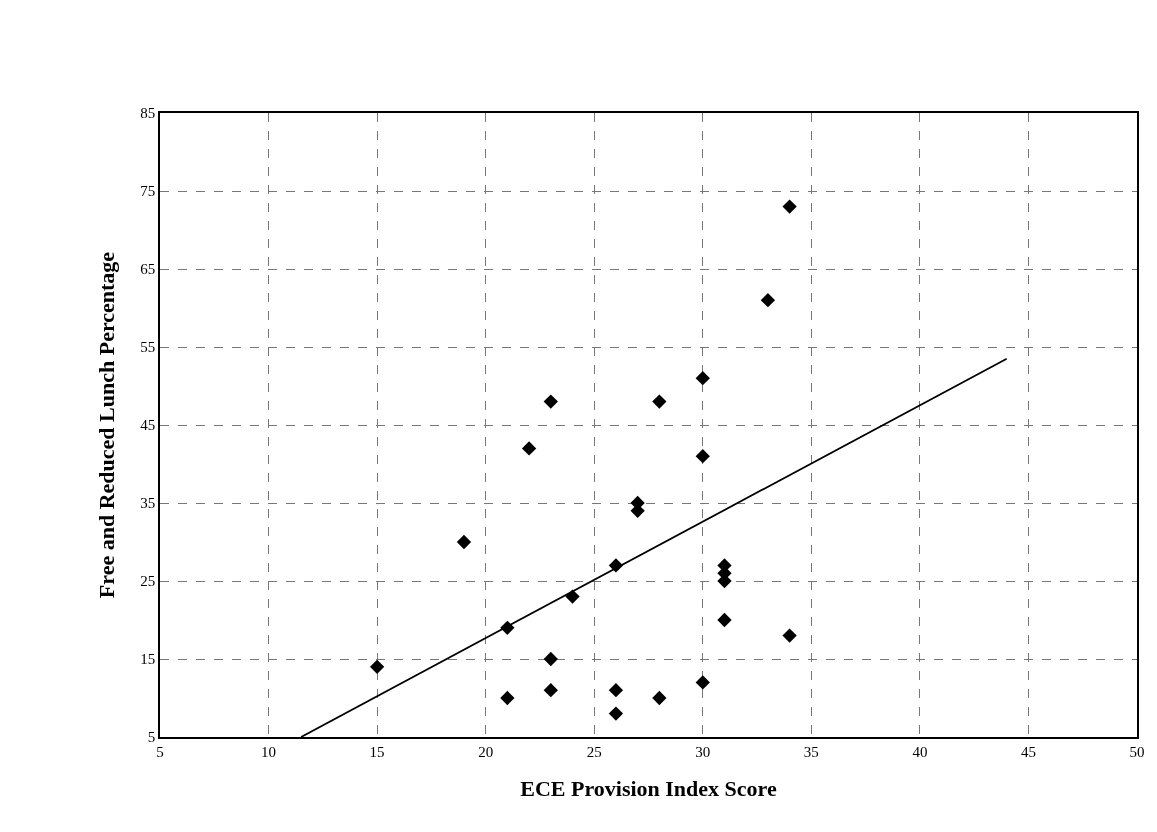 This screenshot has width=1157, height=832. Describe the element at coordinates (151, 737) in the screenshot. I see `y-tick-label: 5` at that location.